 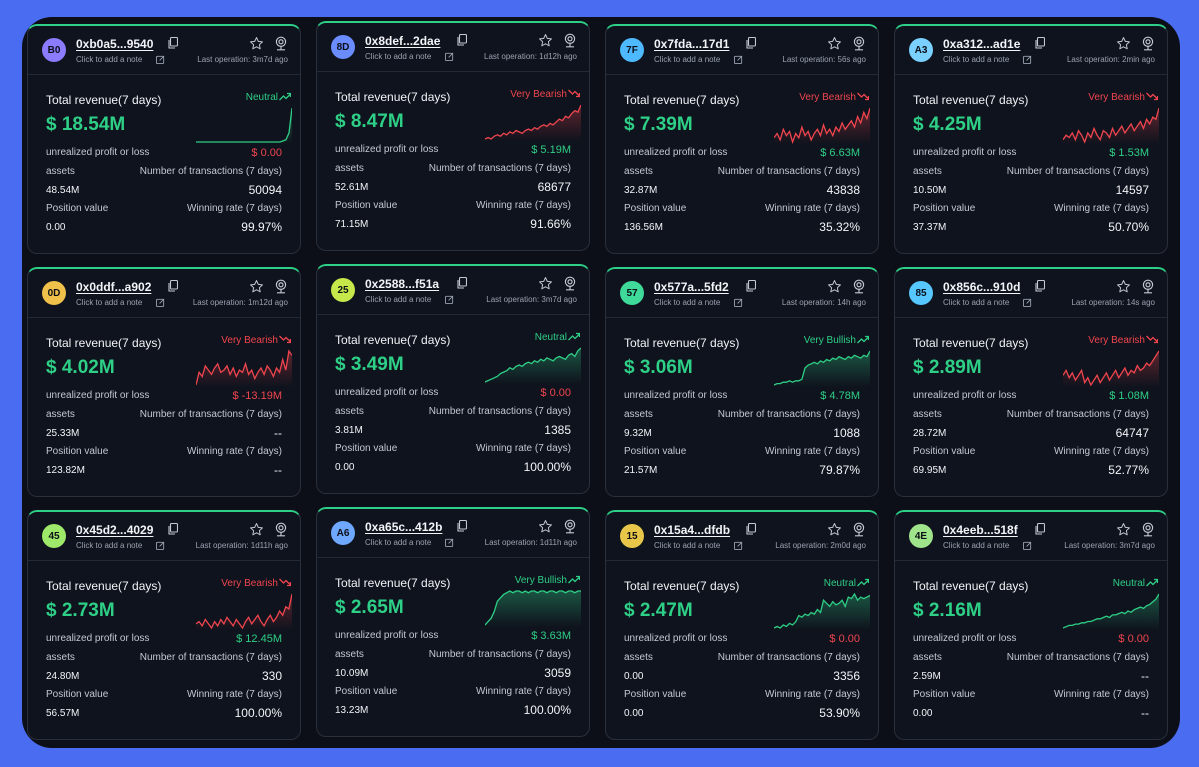 What do you see at coordinates (63, 433) in the screenshot?
I see `assets-value: 25.33M` at bounding box center [63, 433].